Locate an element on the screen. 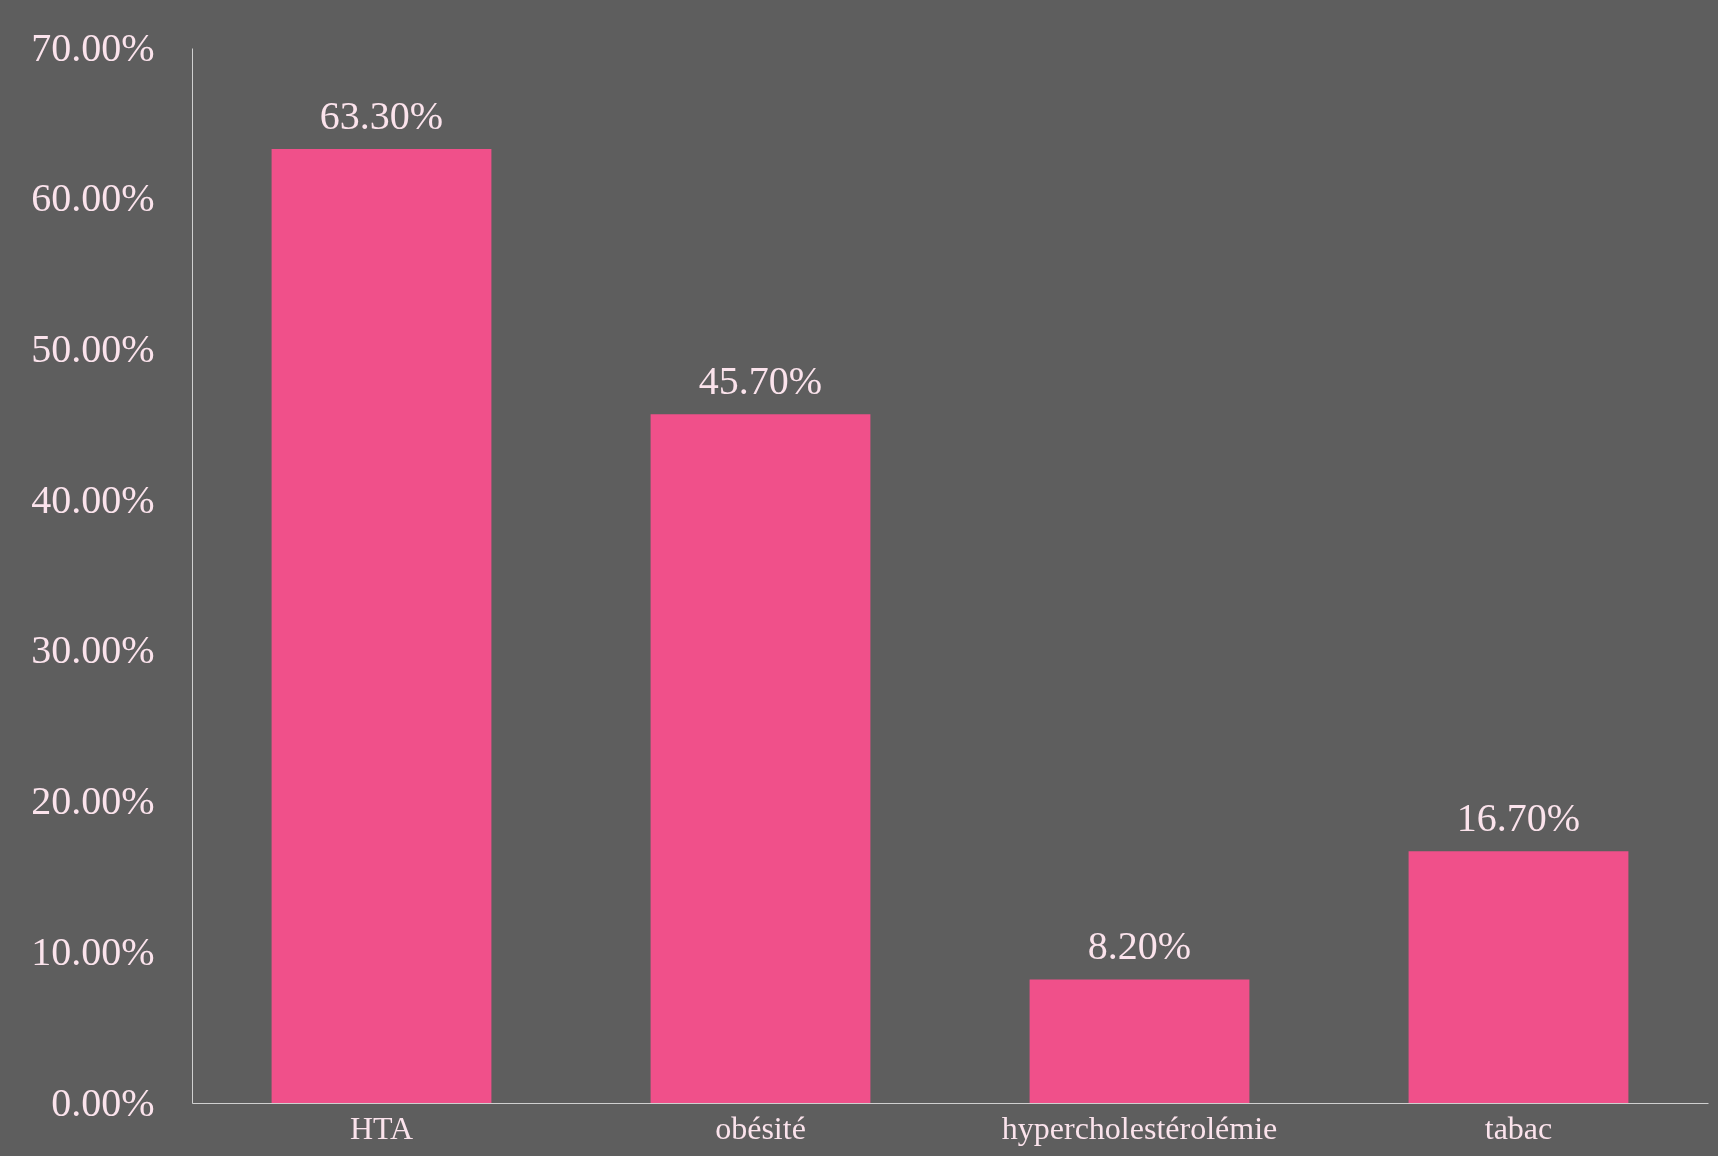  x-tick-label: tabac is located at coordinates (1518, 1127).